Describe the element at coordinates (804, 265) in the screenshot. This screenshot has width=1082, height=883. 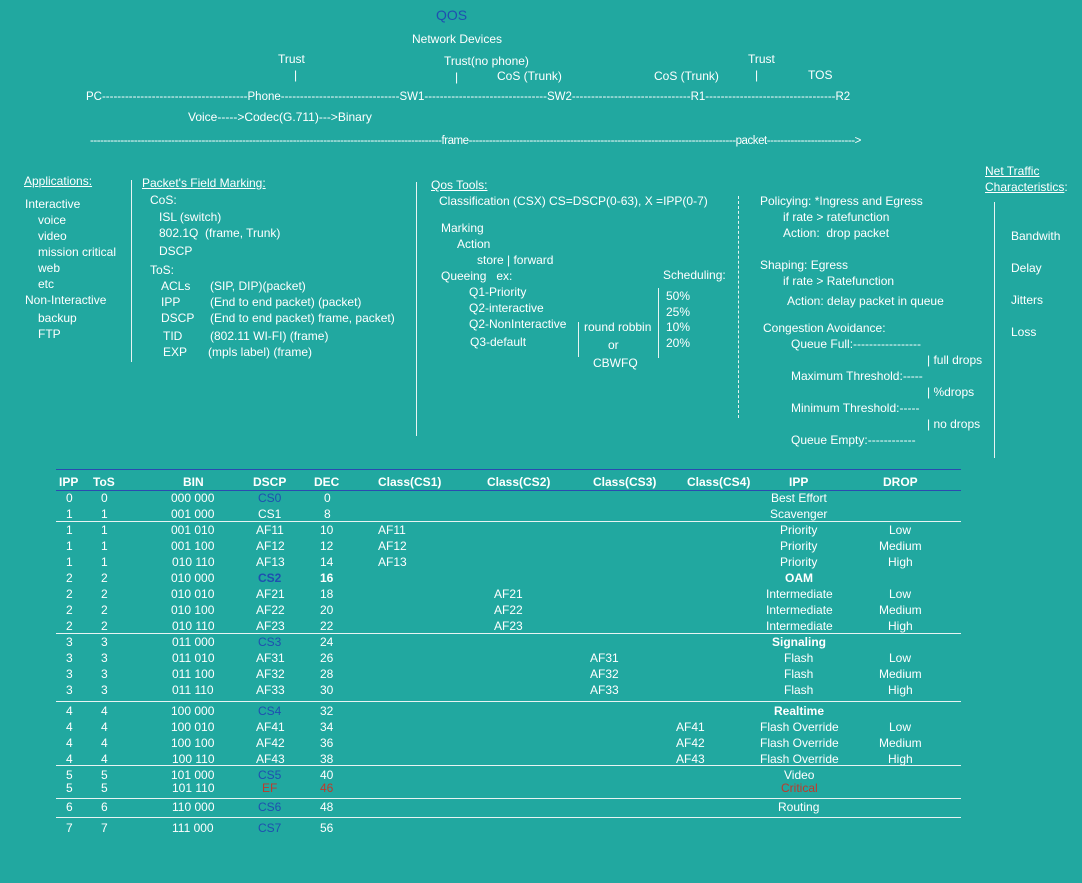
I see `shaping-label: Shaping: Egress` at that location.